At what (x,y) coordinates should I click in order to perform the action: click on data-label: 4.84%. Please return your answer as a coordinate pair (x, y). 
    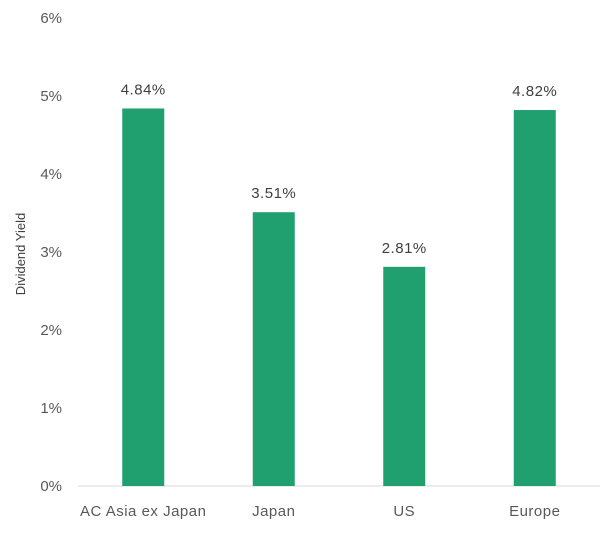
    Looking at the image, I should click on (143, 89).